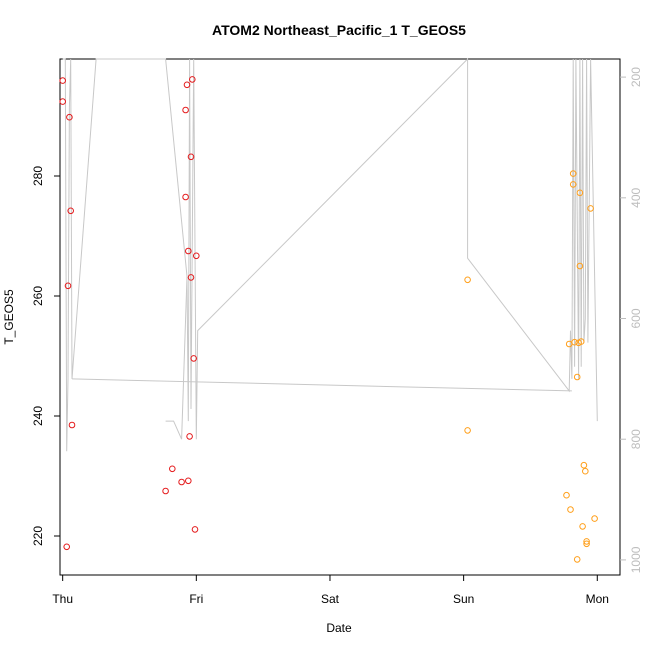 Image resolution: width=650 pixels, height=650 pixels. I want to click on x-axis: Thu Fri Sat Sun Mon, so click(330, 590).